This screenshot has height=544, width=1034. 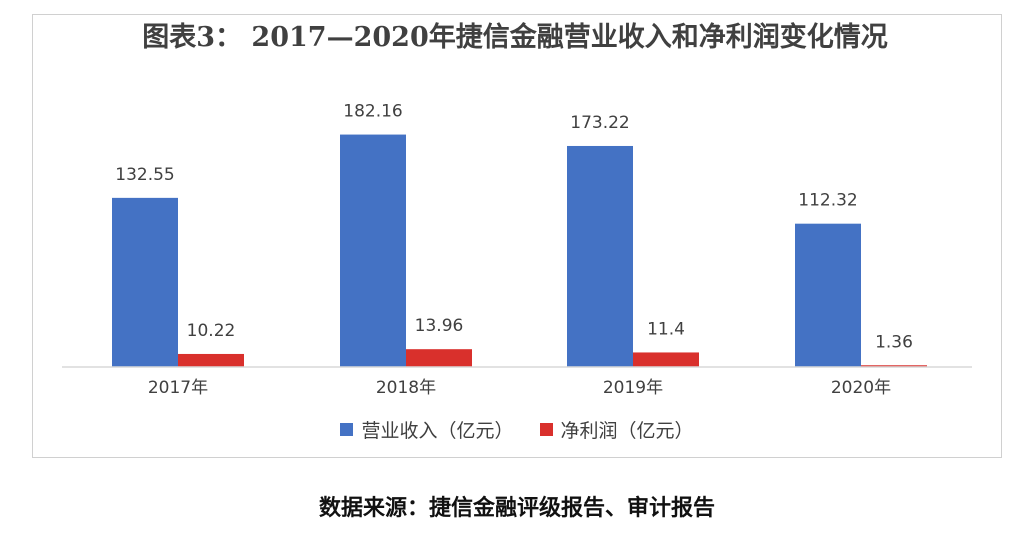 What do you see at coordinates (599, 123) in the screenshot?
I see `data-label-revenue-2: 173.22` at bounding box center [599, 123].